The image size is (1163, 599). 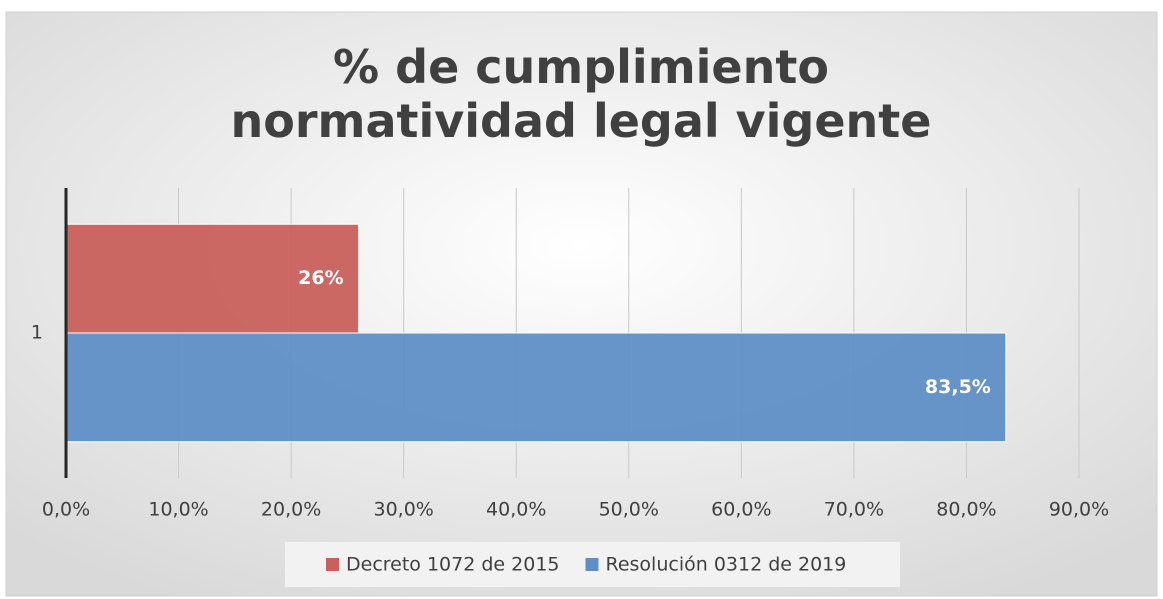 What do you see at coordinates (291, 510) in the screenshot?
I see `x-tick-label: 20,0%` at bounding box center [291, 510].